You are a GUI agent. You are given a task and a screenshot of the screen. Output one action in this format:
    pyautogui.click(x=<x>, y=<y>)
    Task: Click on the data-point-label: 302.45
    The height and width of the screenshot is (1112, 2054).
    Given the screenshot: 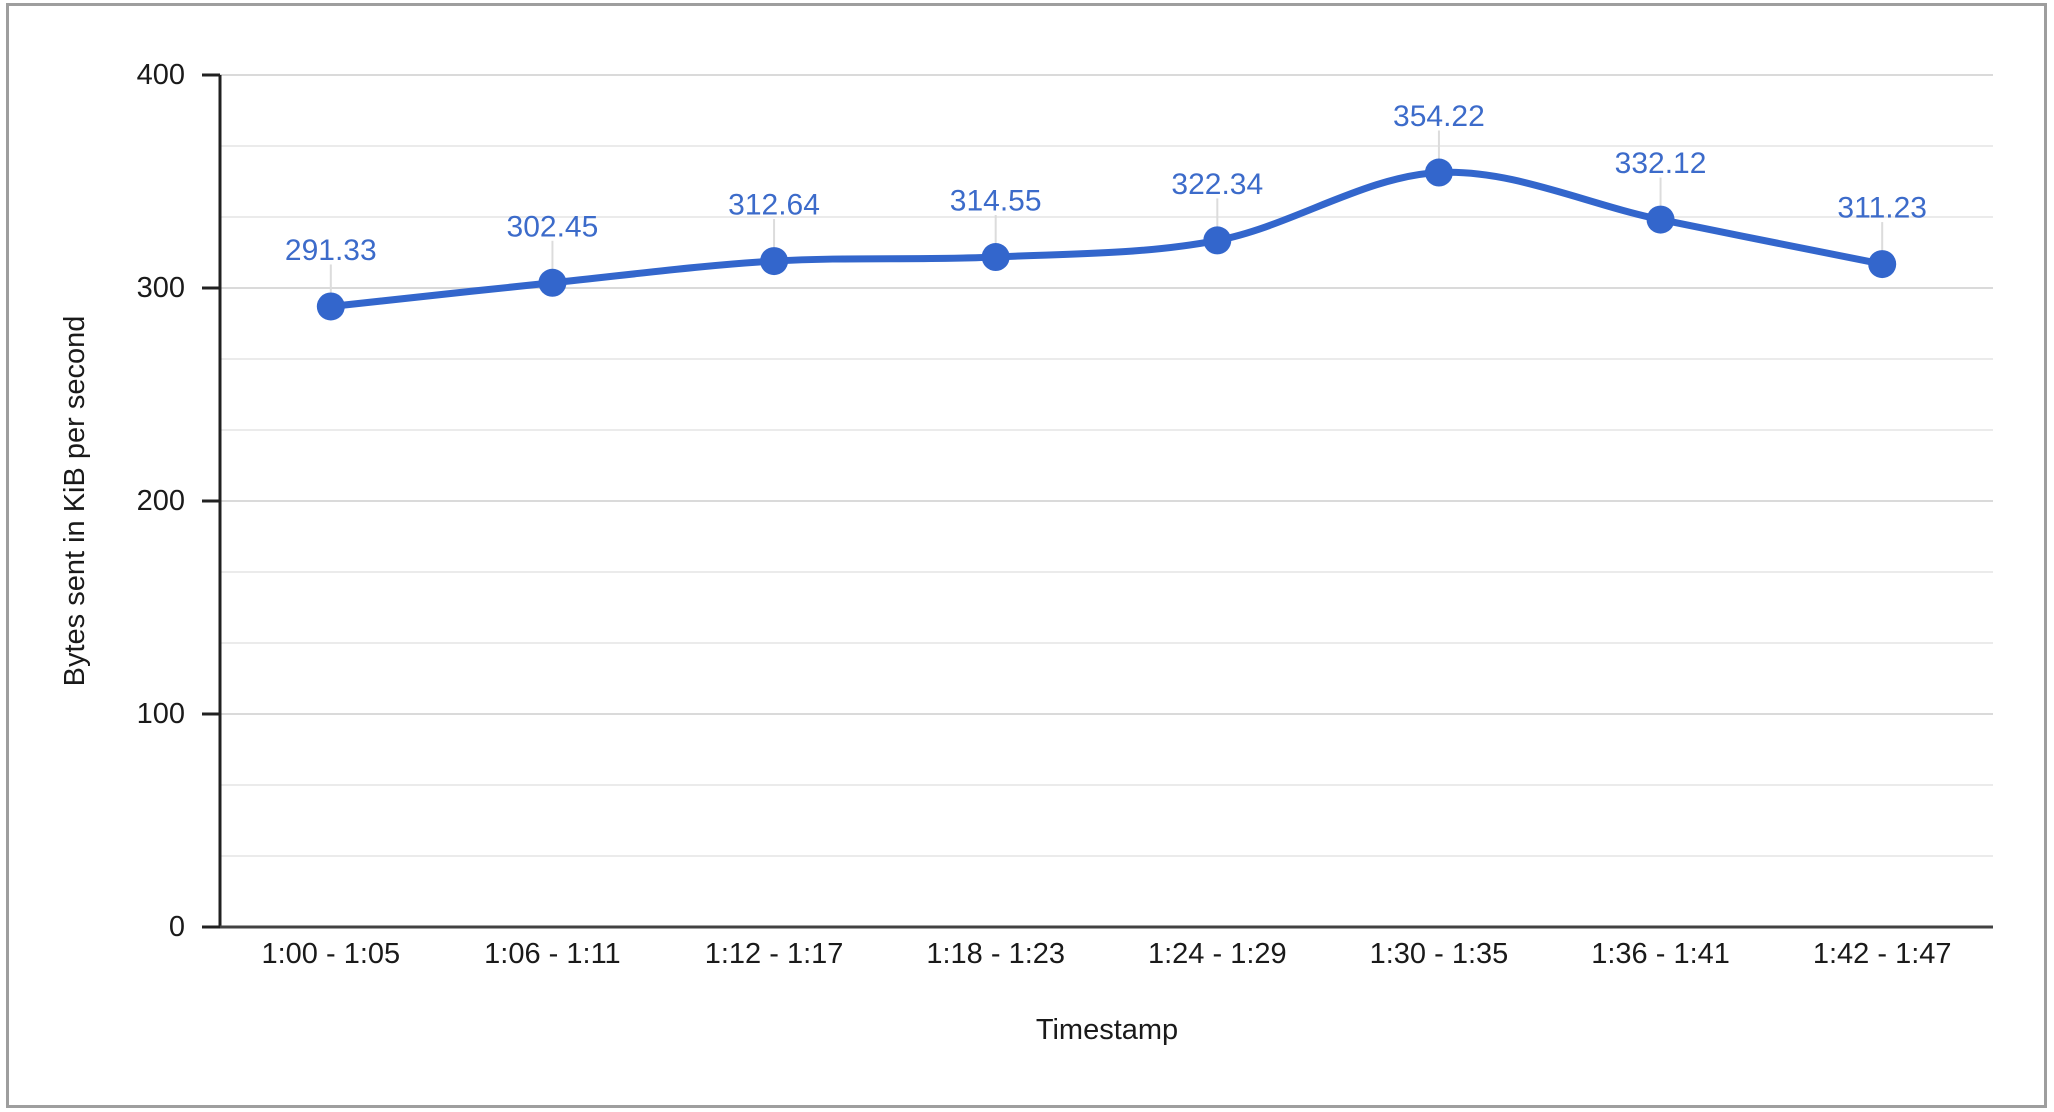 What is the action you would take?
    pyautogui.click(x=553, y=226)
    